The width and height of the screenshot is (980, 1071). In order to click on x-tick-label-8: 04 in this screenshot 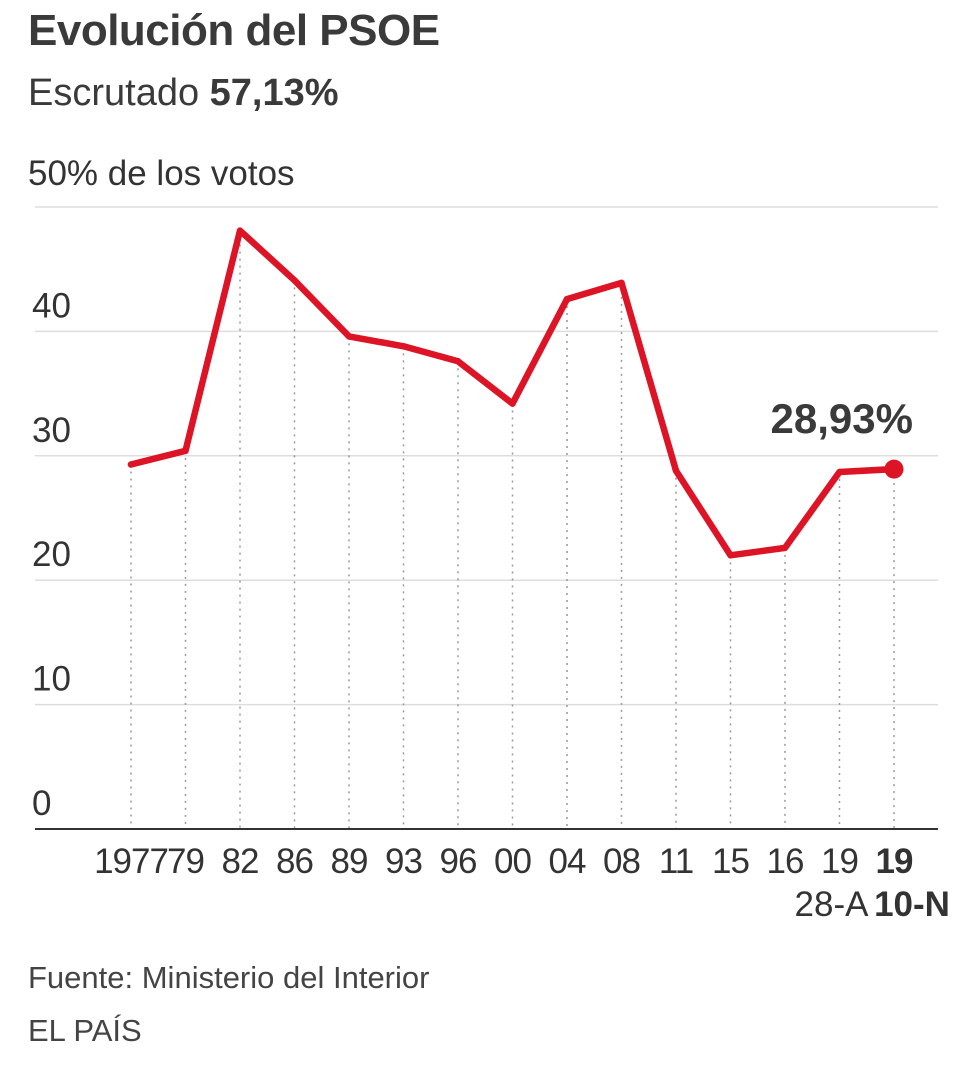, I will do `click(567, 861)`.